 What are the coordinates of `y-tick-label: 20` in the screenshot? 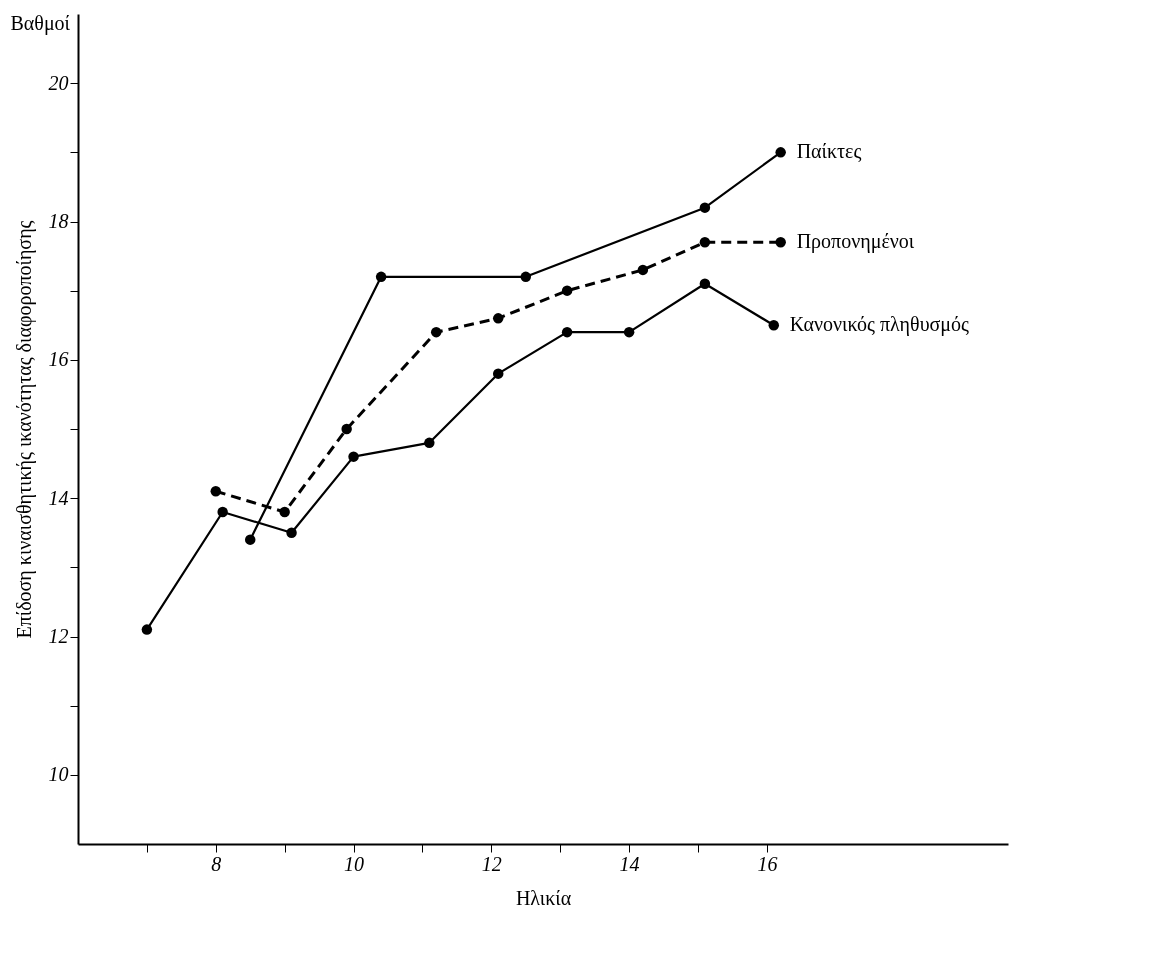 It's located at (58, 82).